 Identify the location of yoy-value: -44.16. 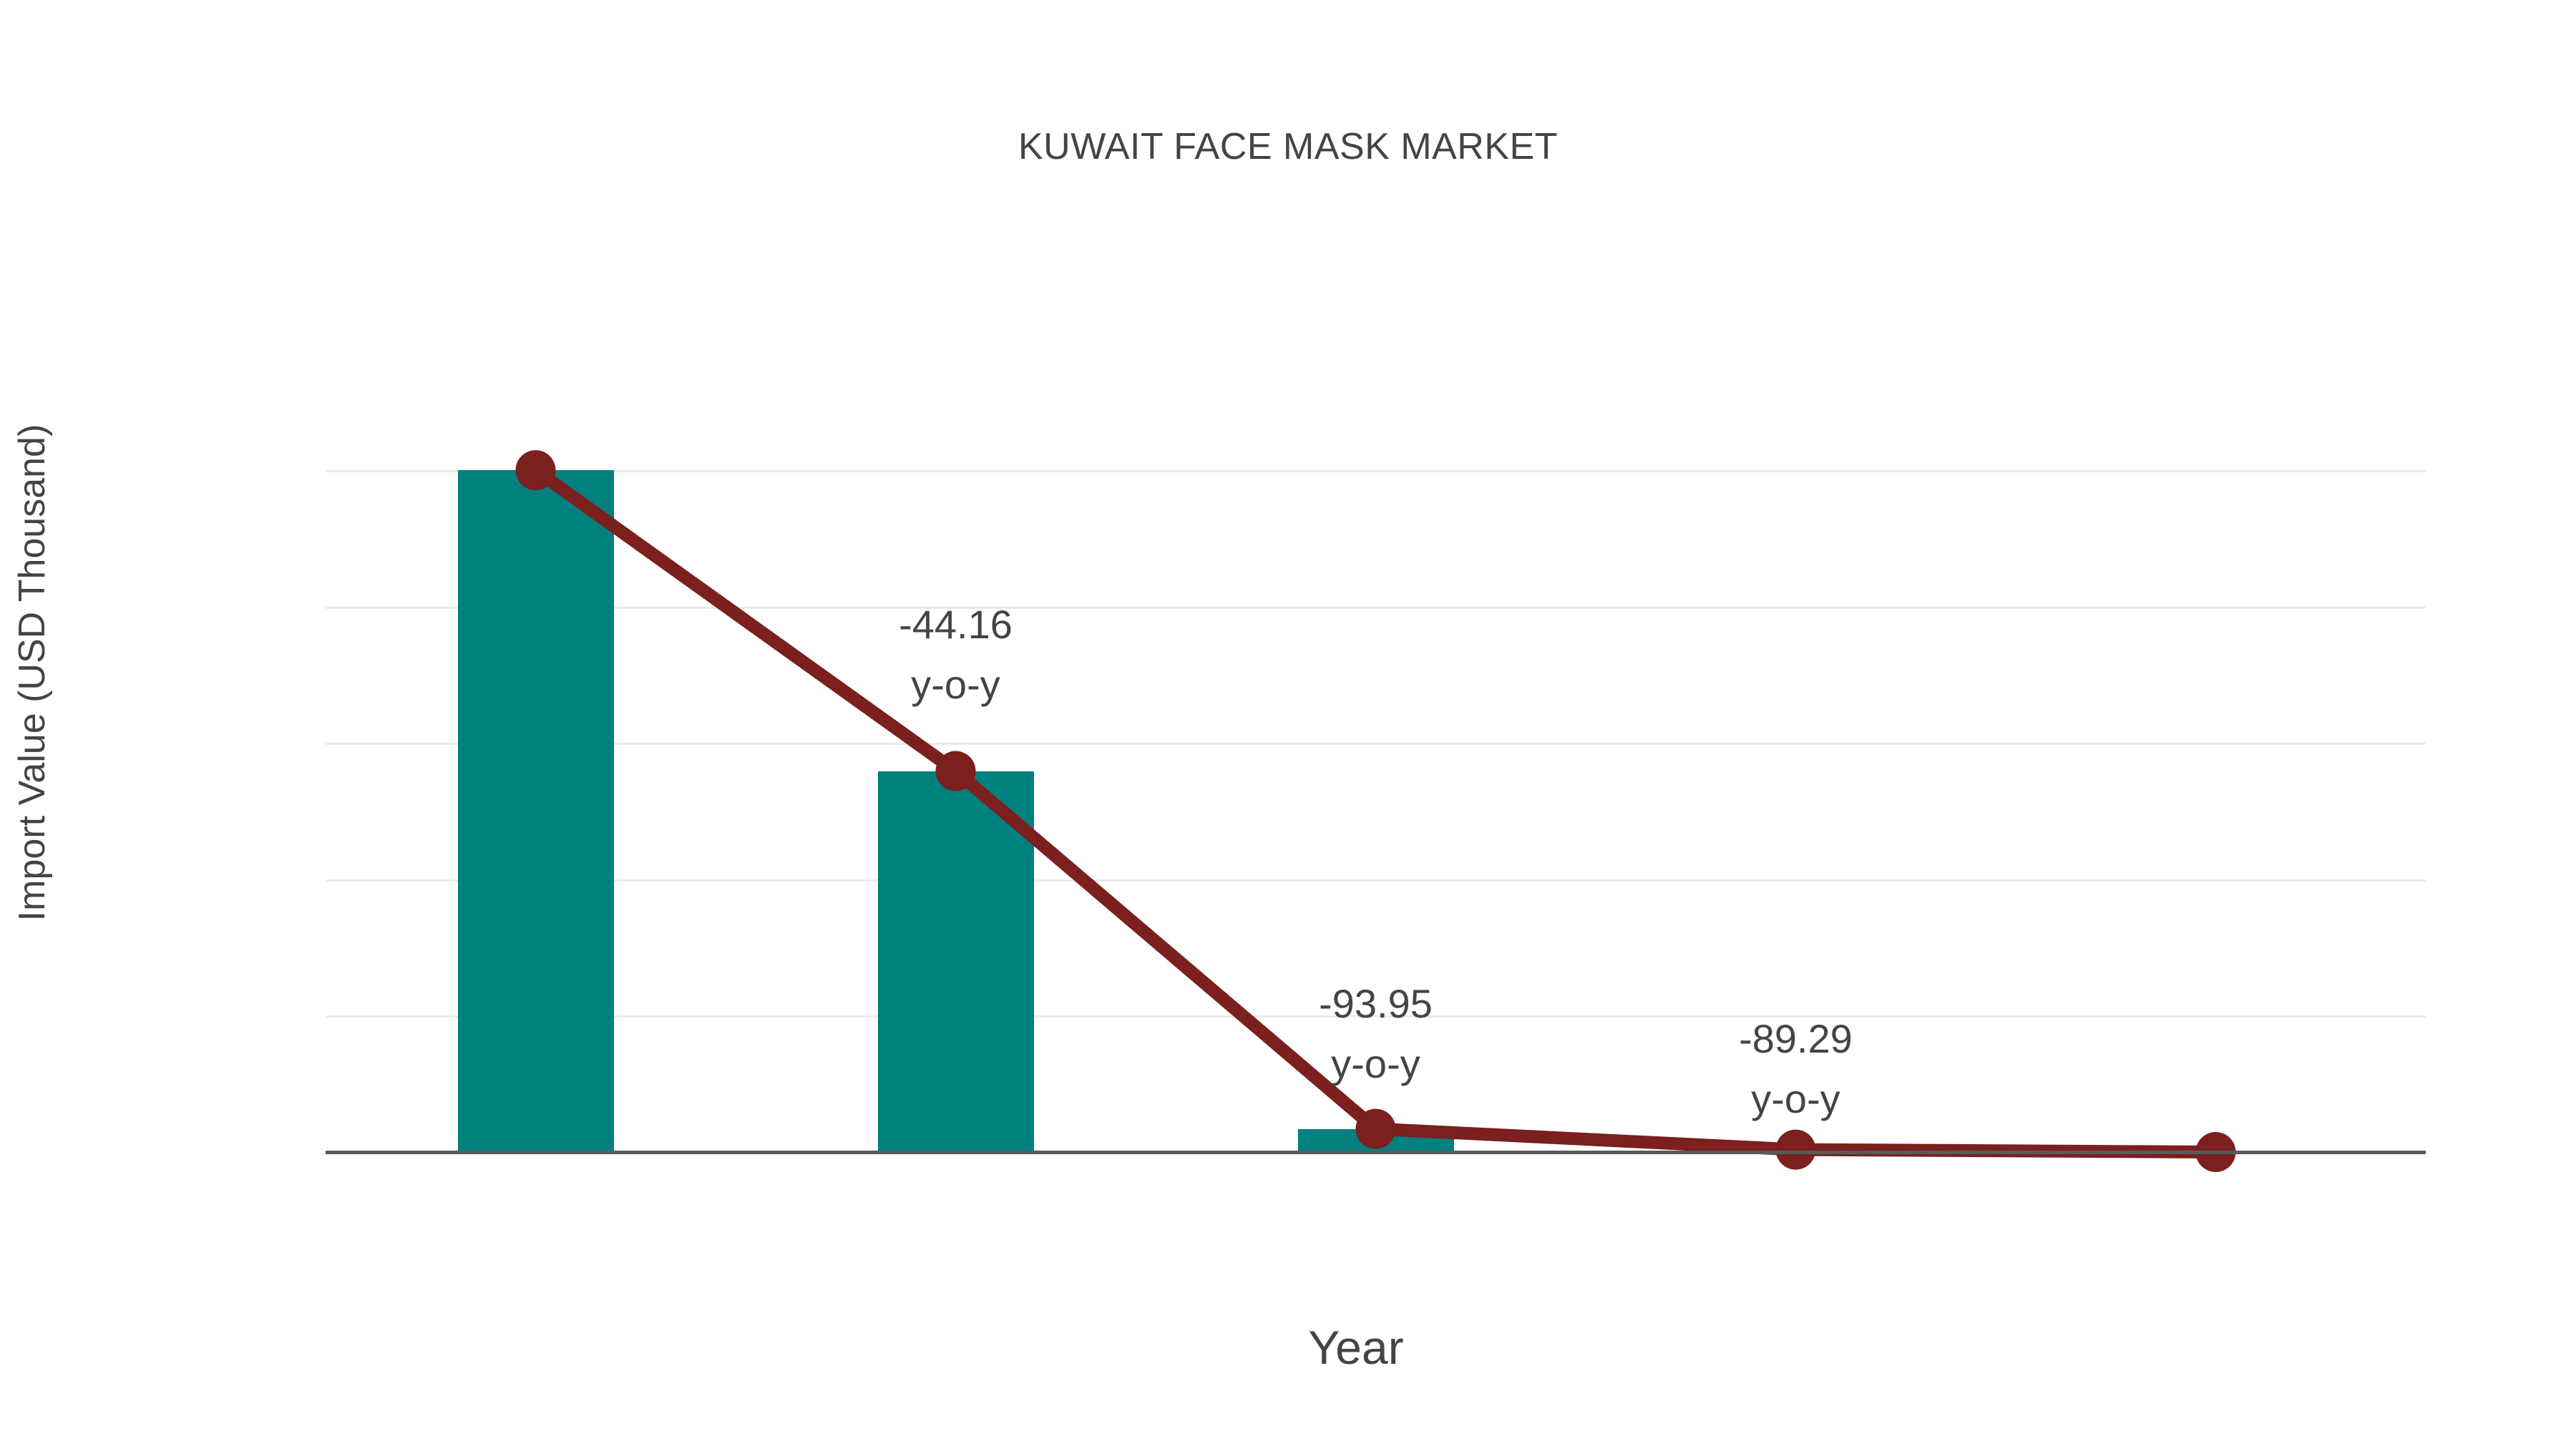
(956, 624).